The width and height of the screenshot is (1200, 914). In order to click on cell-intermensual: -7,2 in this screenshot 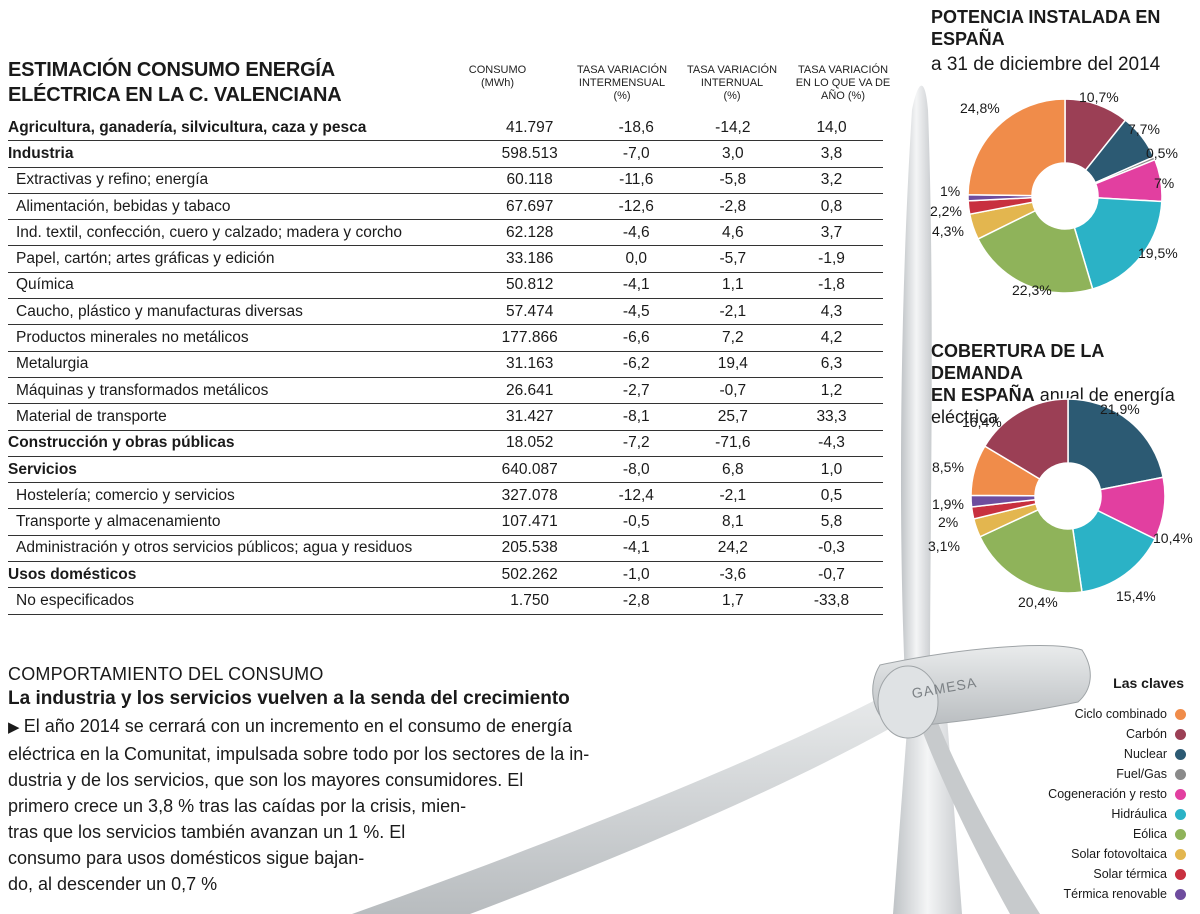, I will do `click(636, 443)`.